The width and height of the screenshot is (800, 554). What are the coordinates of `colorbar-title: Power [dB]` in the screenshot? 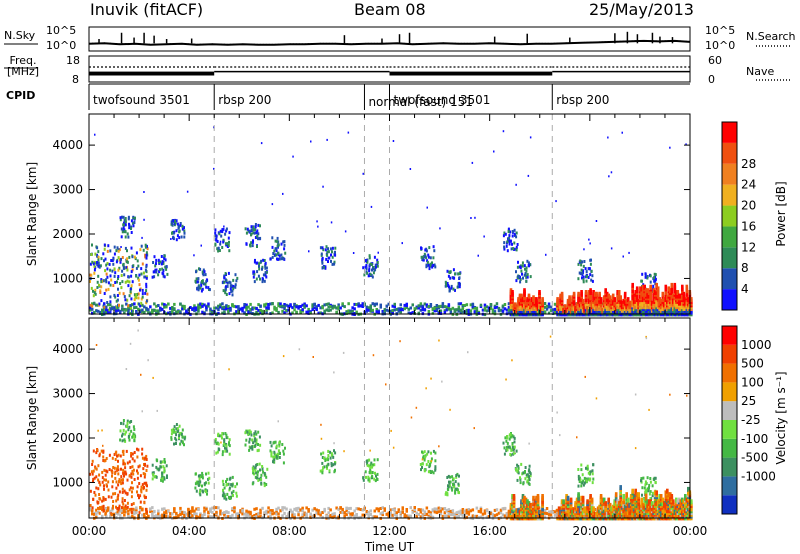 It's located at (781, 213).